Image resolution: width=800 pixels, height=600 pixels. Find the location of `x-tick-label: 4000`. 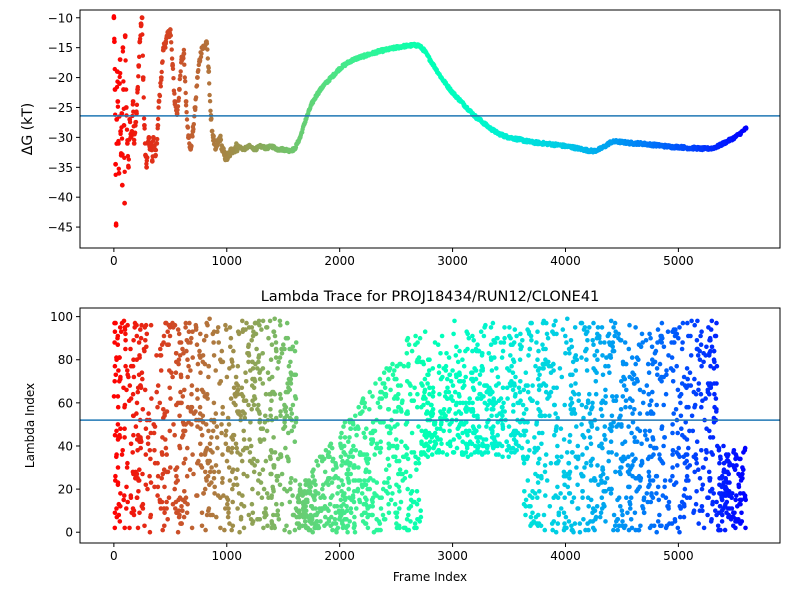

x-tick-label: 4000 is located at coordinates (565, 261).